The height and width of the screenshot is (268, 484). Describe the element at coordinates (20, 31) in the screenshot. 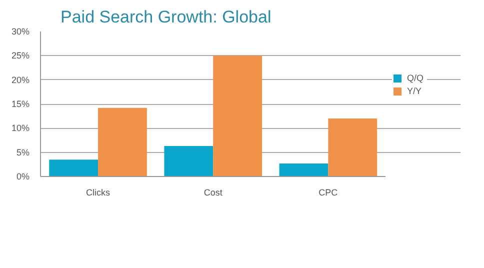

I see `y-tick-label: 30%` at that location.